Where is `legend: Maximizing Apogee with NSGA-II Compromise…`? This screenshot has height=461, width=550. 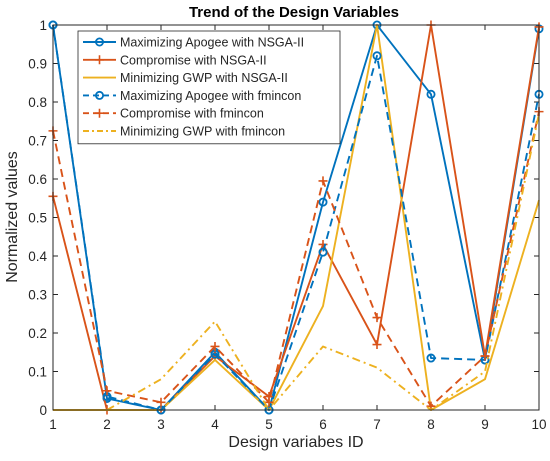 legend: Maximizing Apogee with NSGA-II Compromise… is located at coordinates (209, 87).